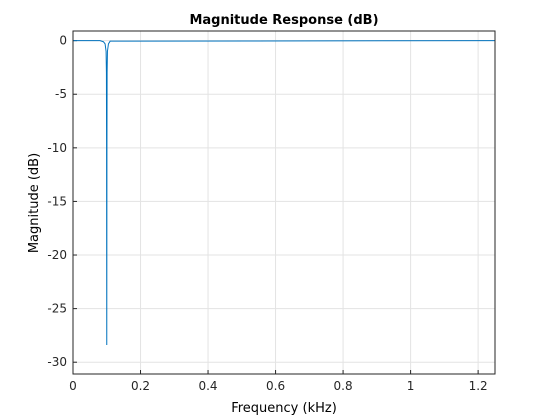 Image resolution: width=560 pixels, height=420 pixels. Describe the element at coordinates (343, 386) in the screenshot. I see `x-tick-label: 0.8` at that location.